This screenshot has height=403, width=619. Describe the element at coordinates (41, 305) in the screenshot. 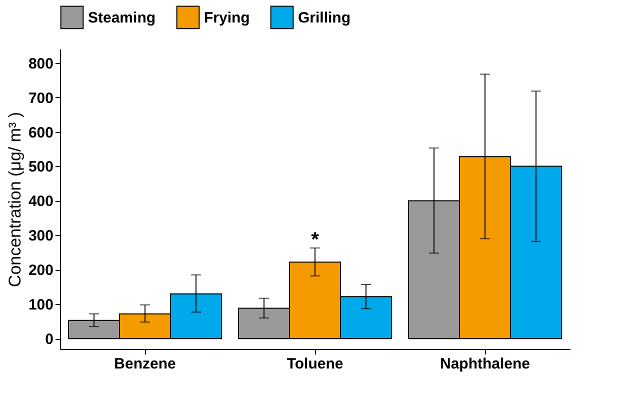

I see `y-tick-label: 100` at that location.